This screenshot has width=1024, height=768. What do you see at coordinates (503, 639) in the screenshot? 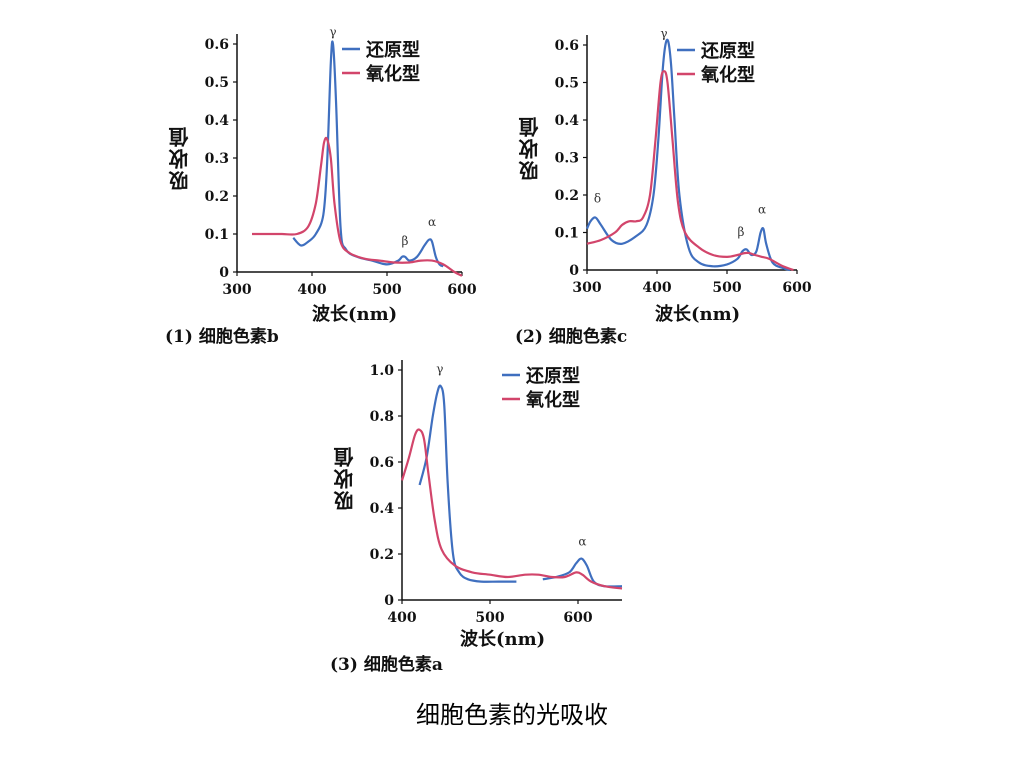
I see `chart3-xlabel: 波长(nm)` at bounding box center [503, 639].